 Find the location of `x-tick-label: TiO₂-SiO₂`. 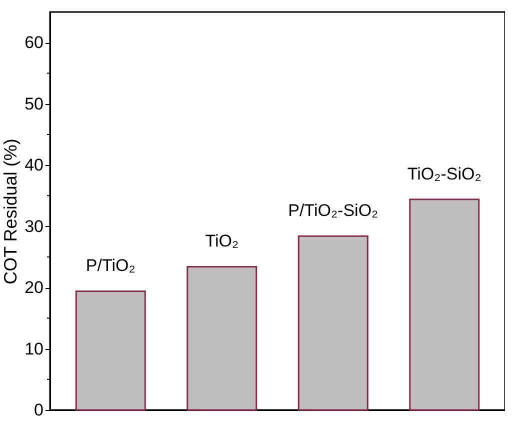

x-tick-label: TiO₂-SiO₂ is located at coordinates (444, 174).